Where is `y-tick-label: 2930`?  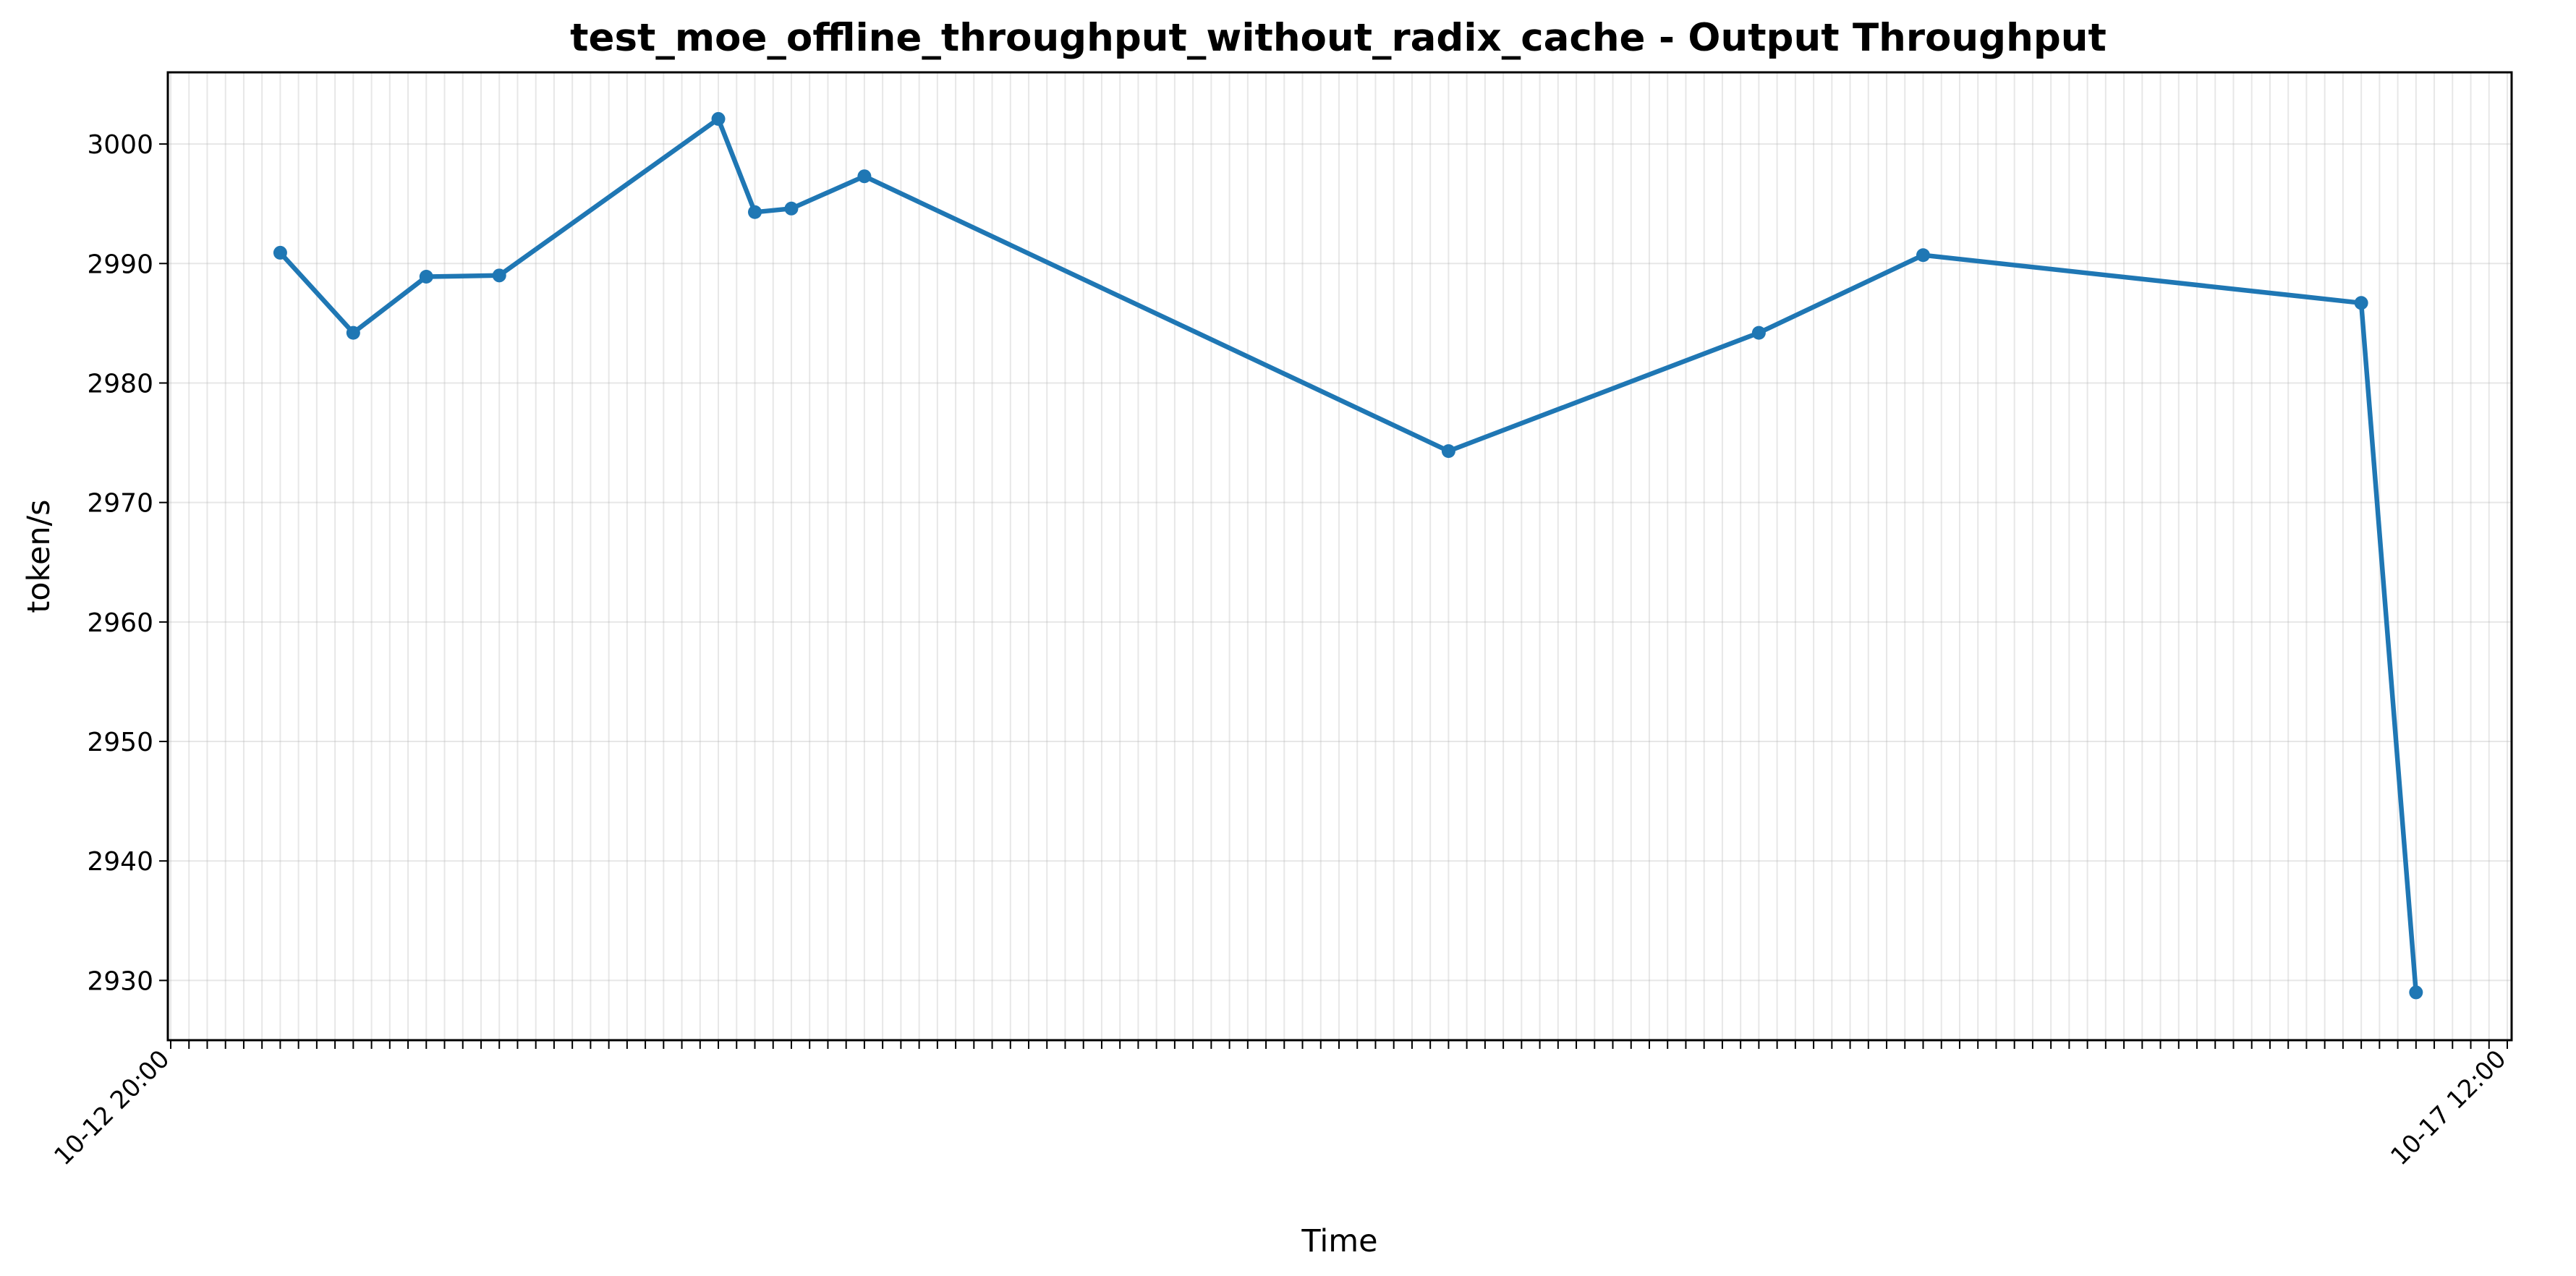 y-tick-label: 2930 is located at coordinates (120, 981).